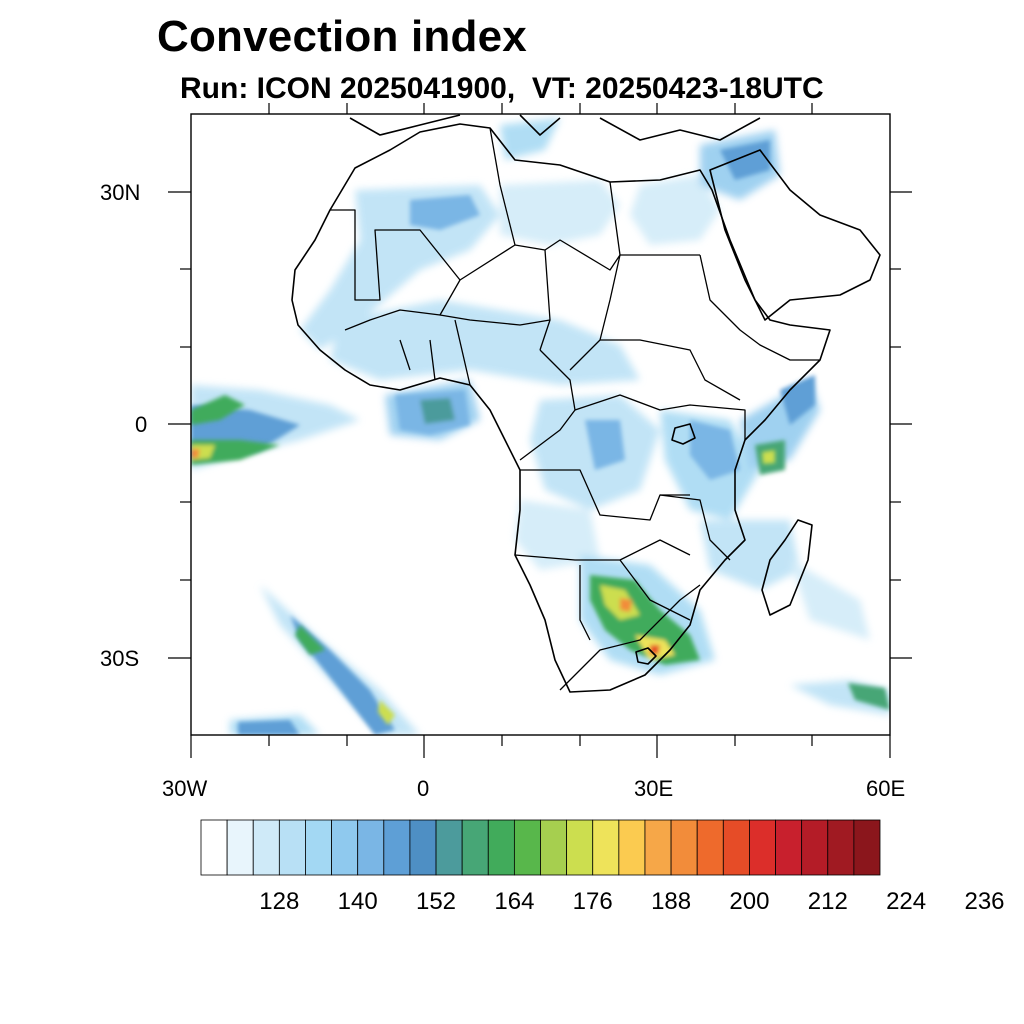 This screenshot has height=1024, width=1024. I want to click on colorbar-label: 164, so click(514, 901).